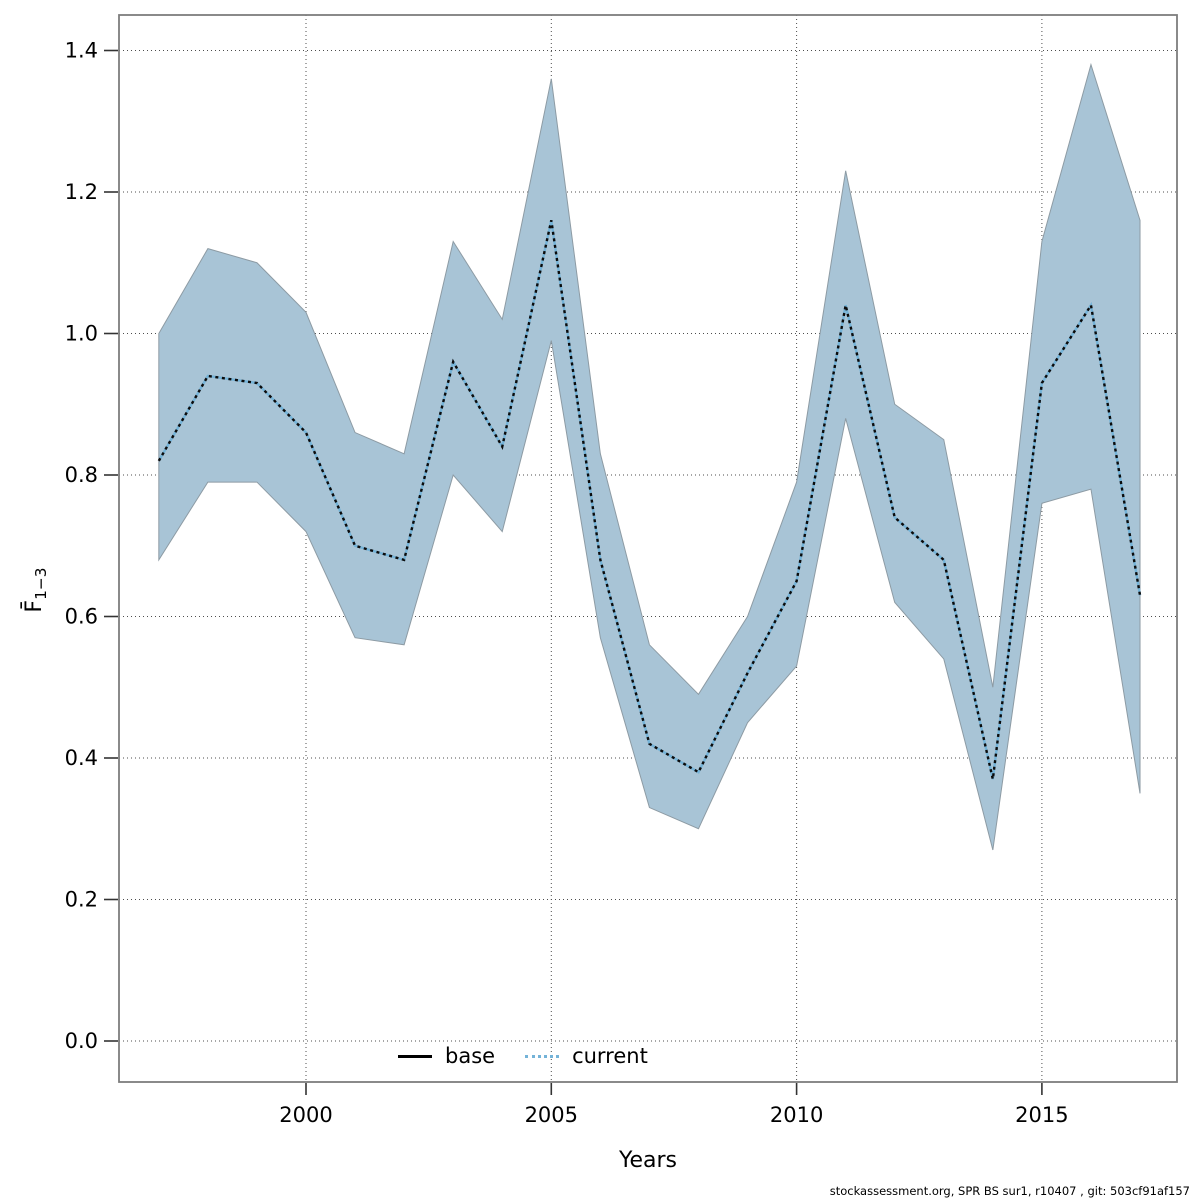 This screenshot has width=1200, height=1200. What do you see at coordinates (81, 51) in the screenshot?
I see `y-tick-label: 1.4` at bounding box center [81, 51].